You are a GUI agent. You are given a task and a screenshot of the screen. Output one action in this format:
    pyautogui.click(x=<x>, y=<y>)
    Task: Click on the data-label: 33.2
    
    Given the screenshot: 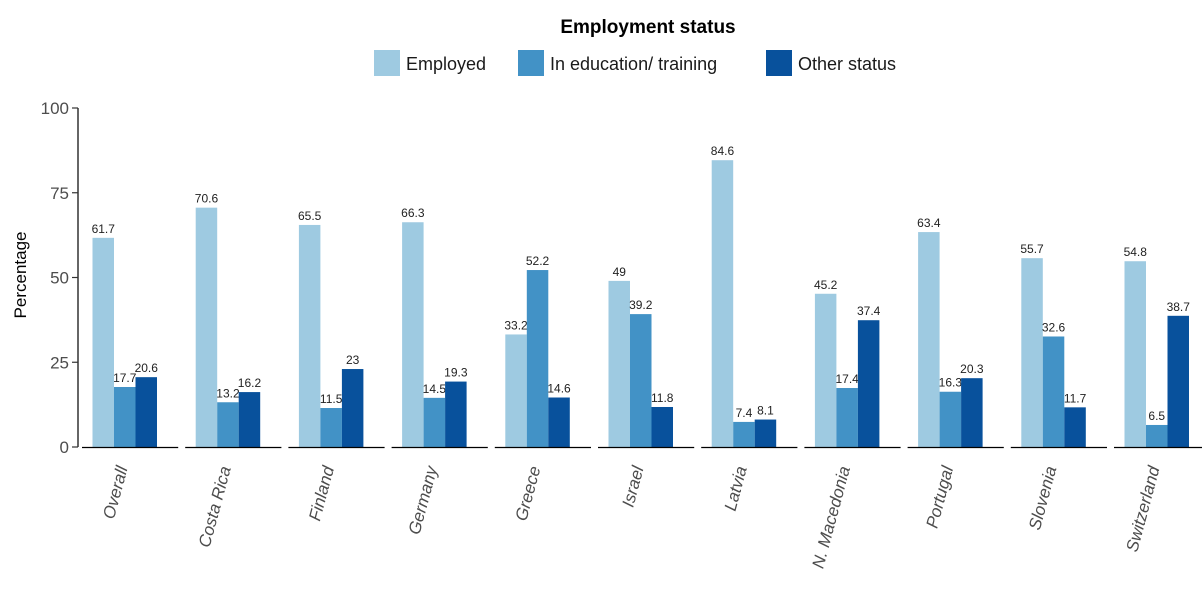 What is the action you would take?
    pyautogui.click(x=516, y=325)
    